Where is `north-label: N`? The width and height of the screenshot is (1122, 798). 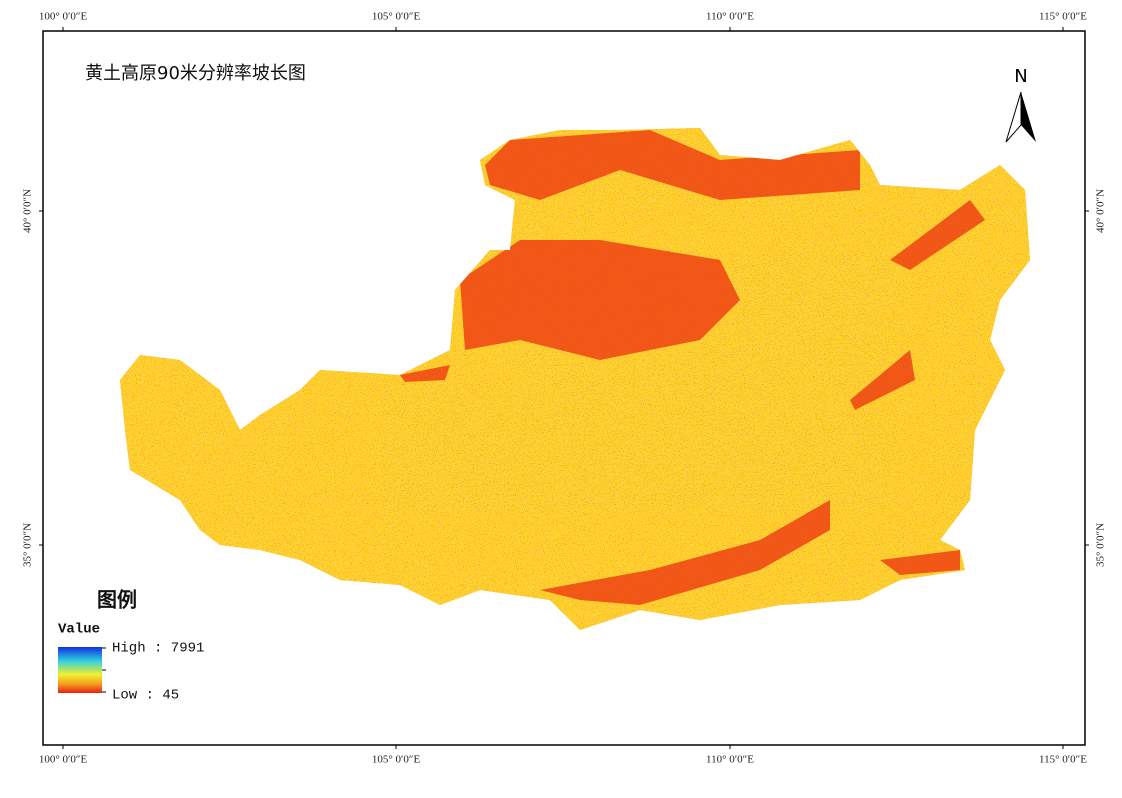
north-label: N is located at coordinates (1020, 76).